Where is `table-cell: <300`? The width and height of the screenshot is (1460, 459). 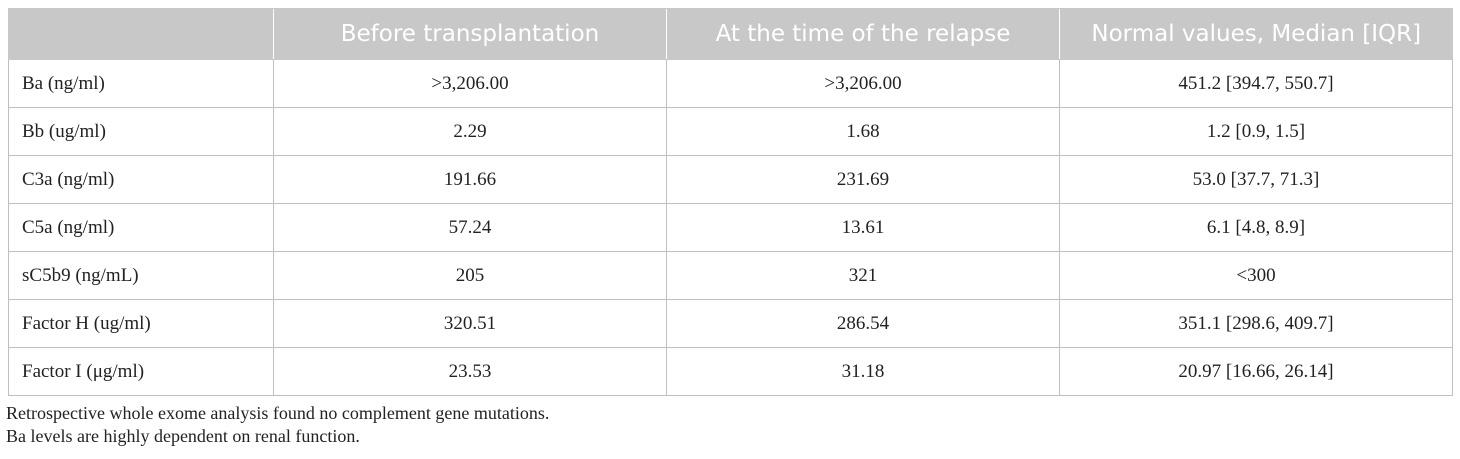 table-cell: <300 is located at coordinates (1256, 275).